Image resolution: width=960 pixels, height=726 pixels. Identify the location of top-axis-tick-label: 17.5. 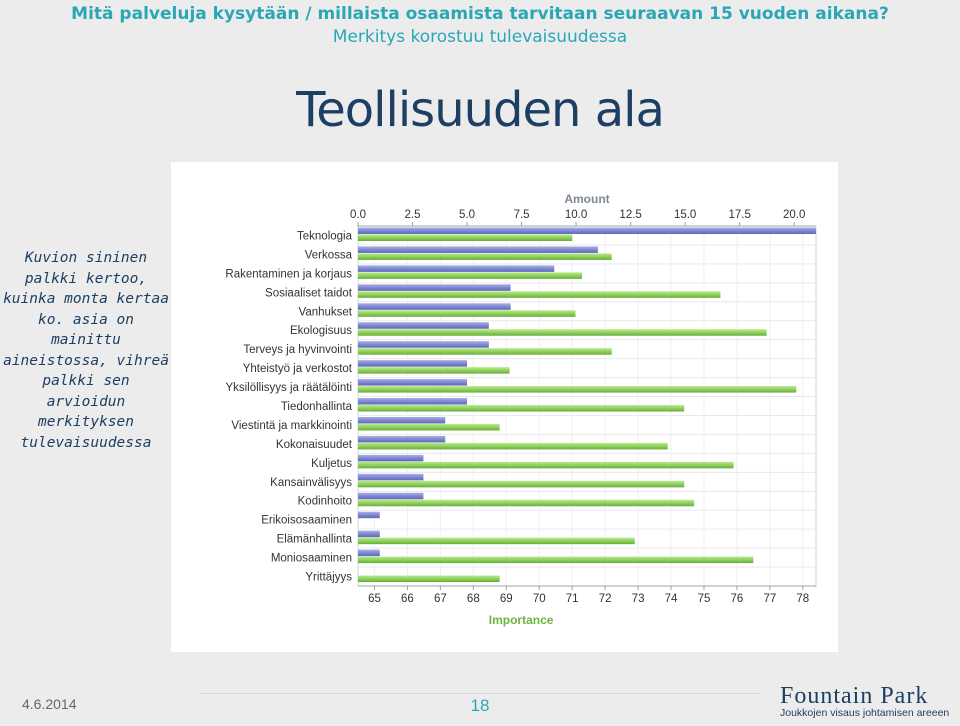
(739, 215).